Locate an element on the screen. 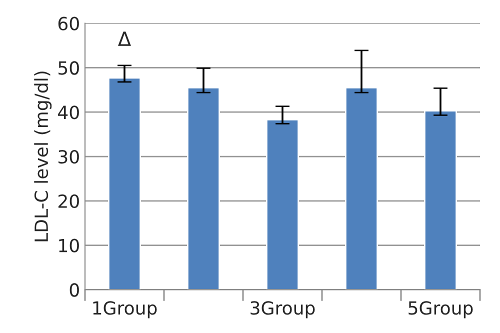  y-axis-title: LDL-C level (mg/dl) is located at coordinates (43, 157).